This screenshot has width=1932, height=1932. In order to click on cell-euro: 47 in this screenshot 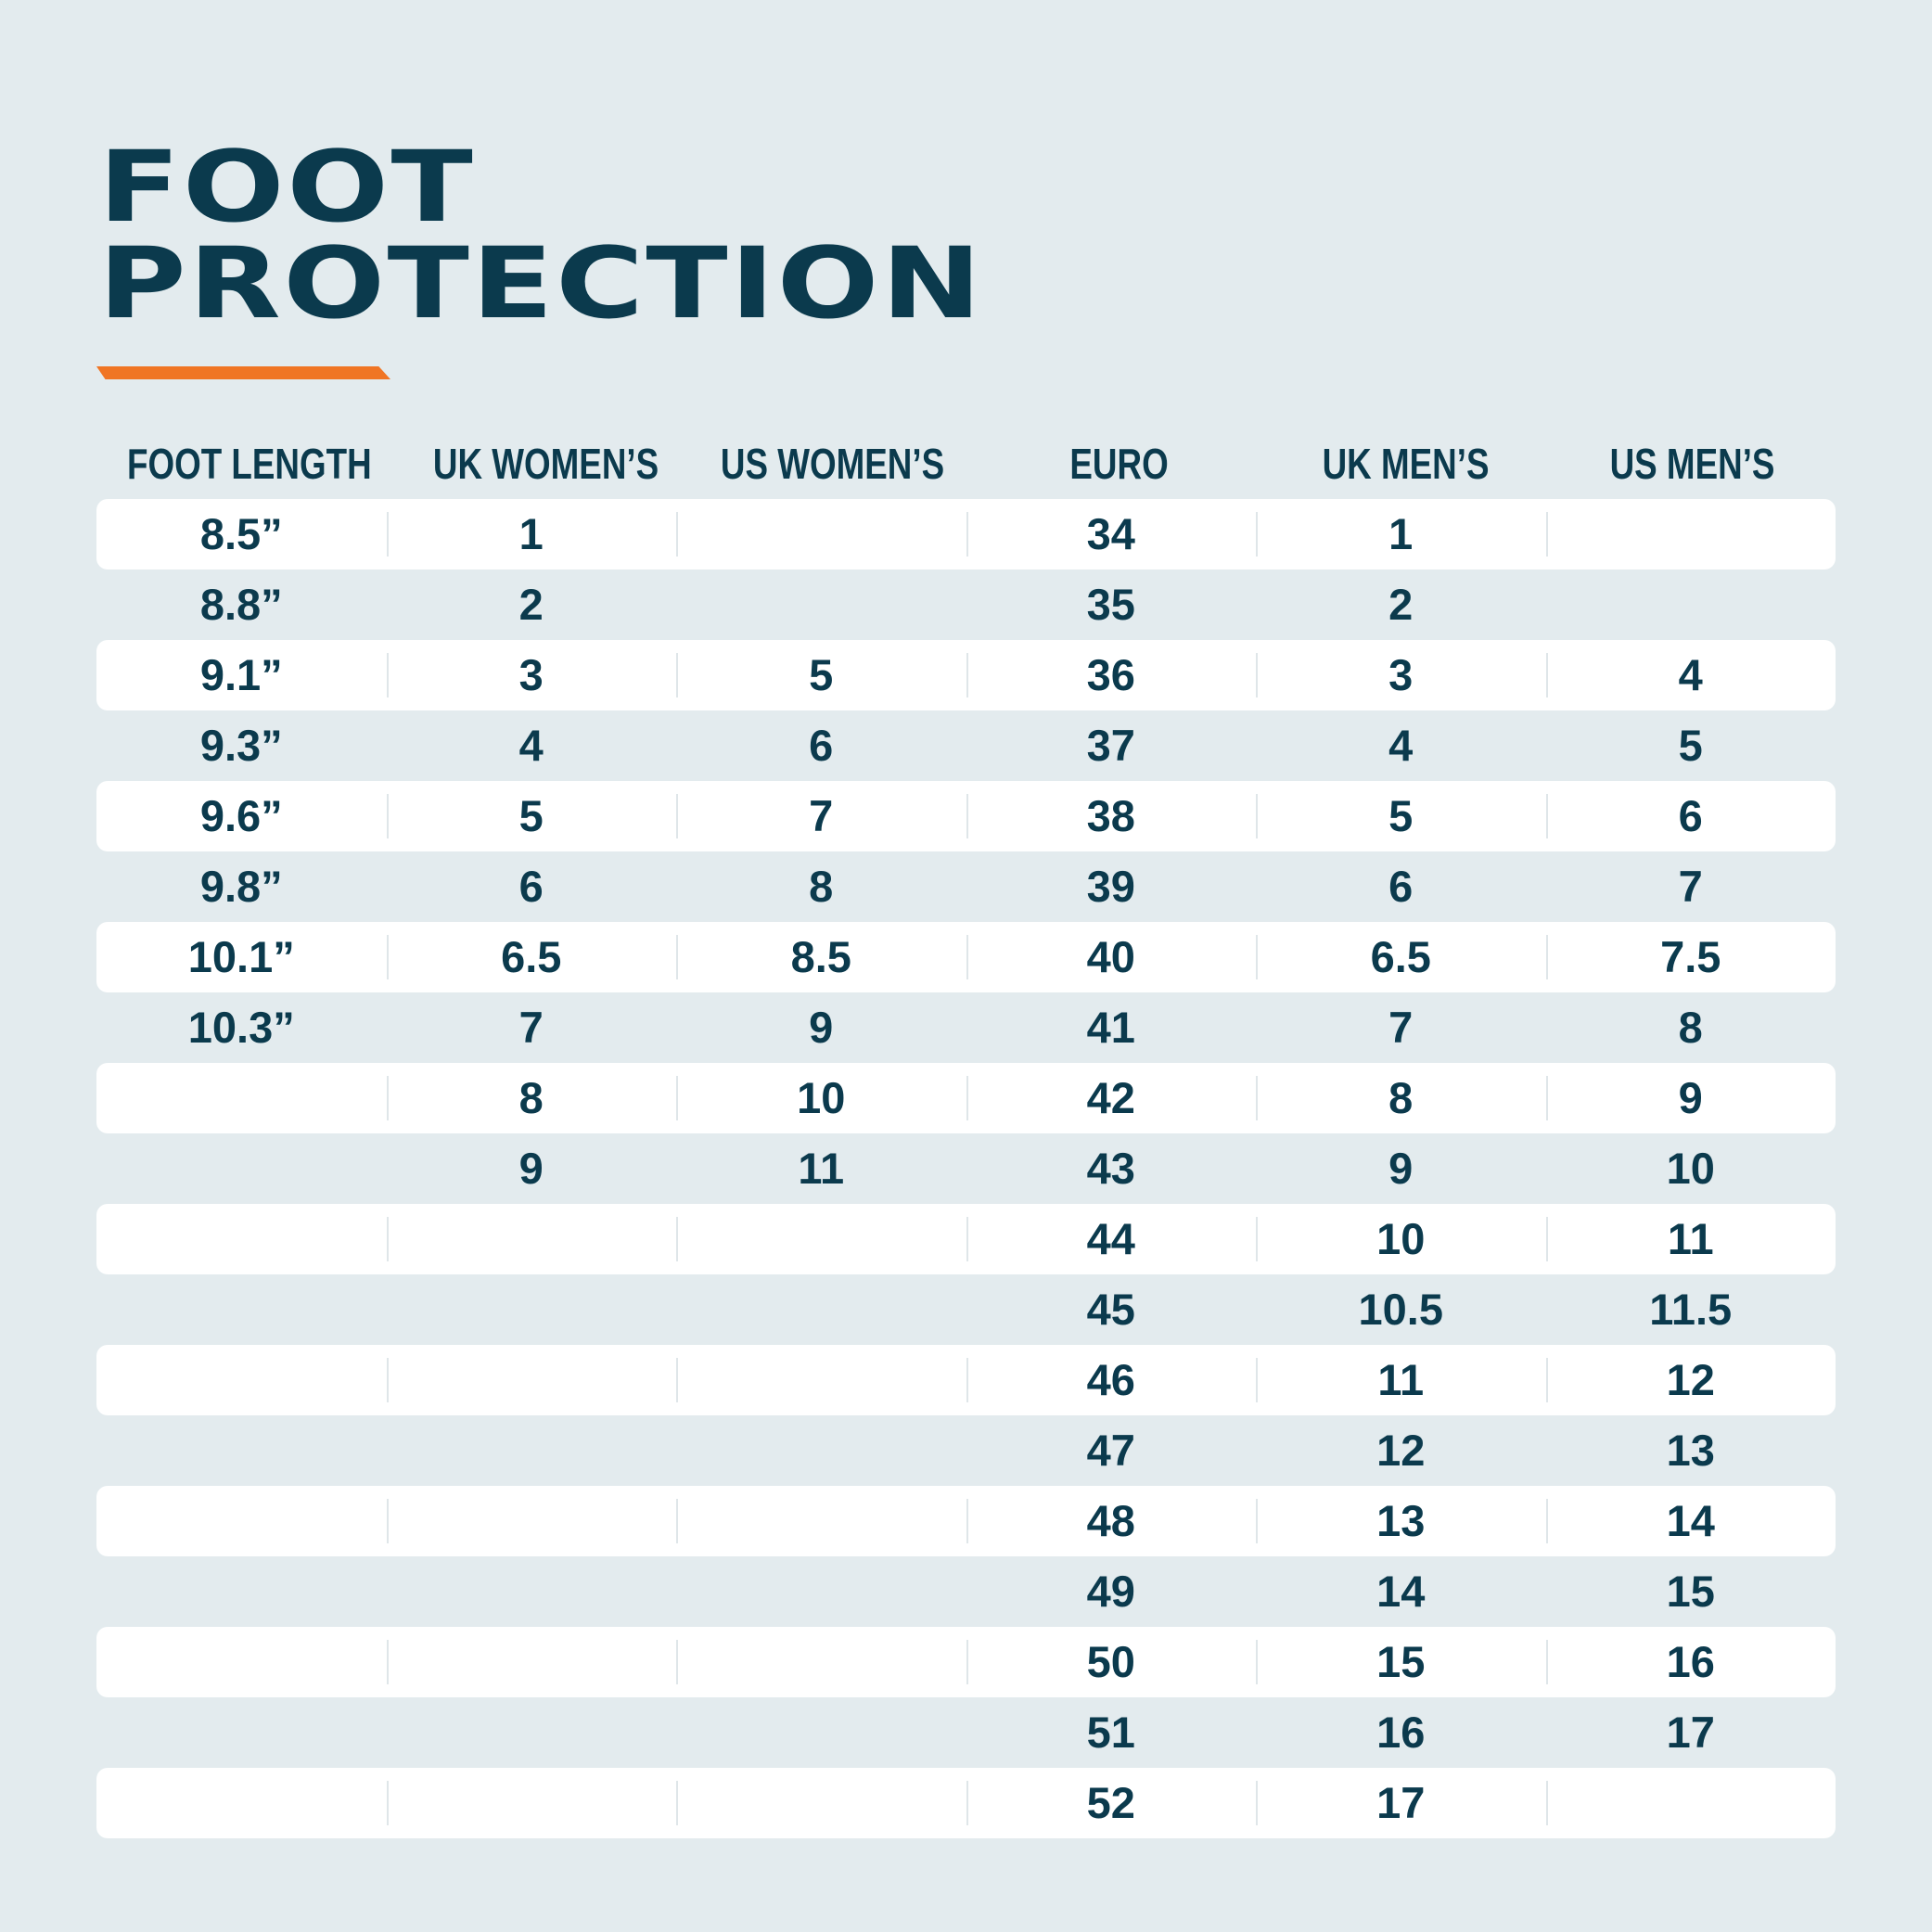, I will do `click(1110, 1450)`.